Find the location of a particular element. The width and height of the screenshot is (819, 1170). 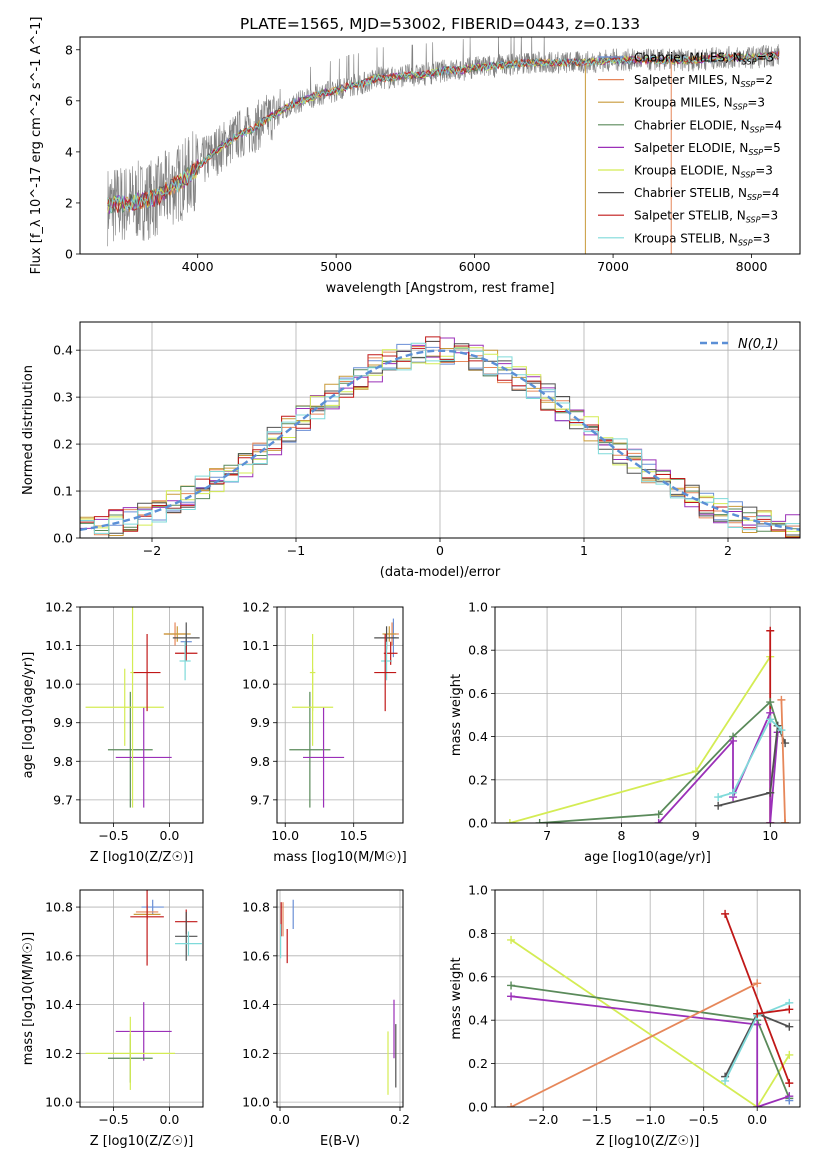

model-spectrum-line is located at coordinates (443, 132).